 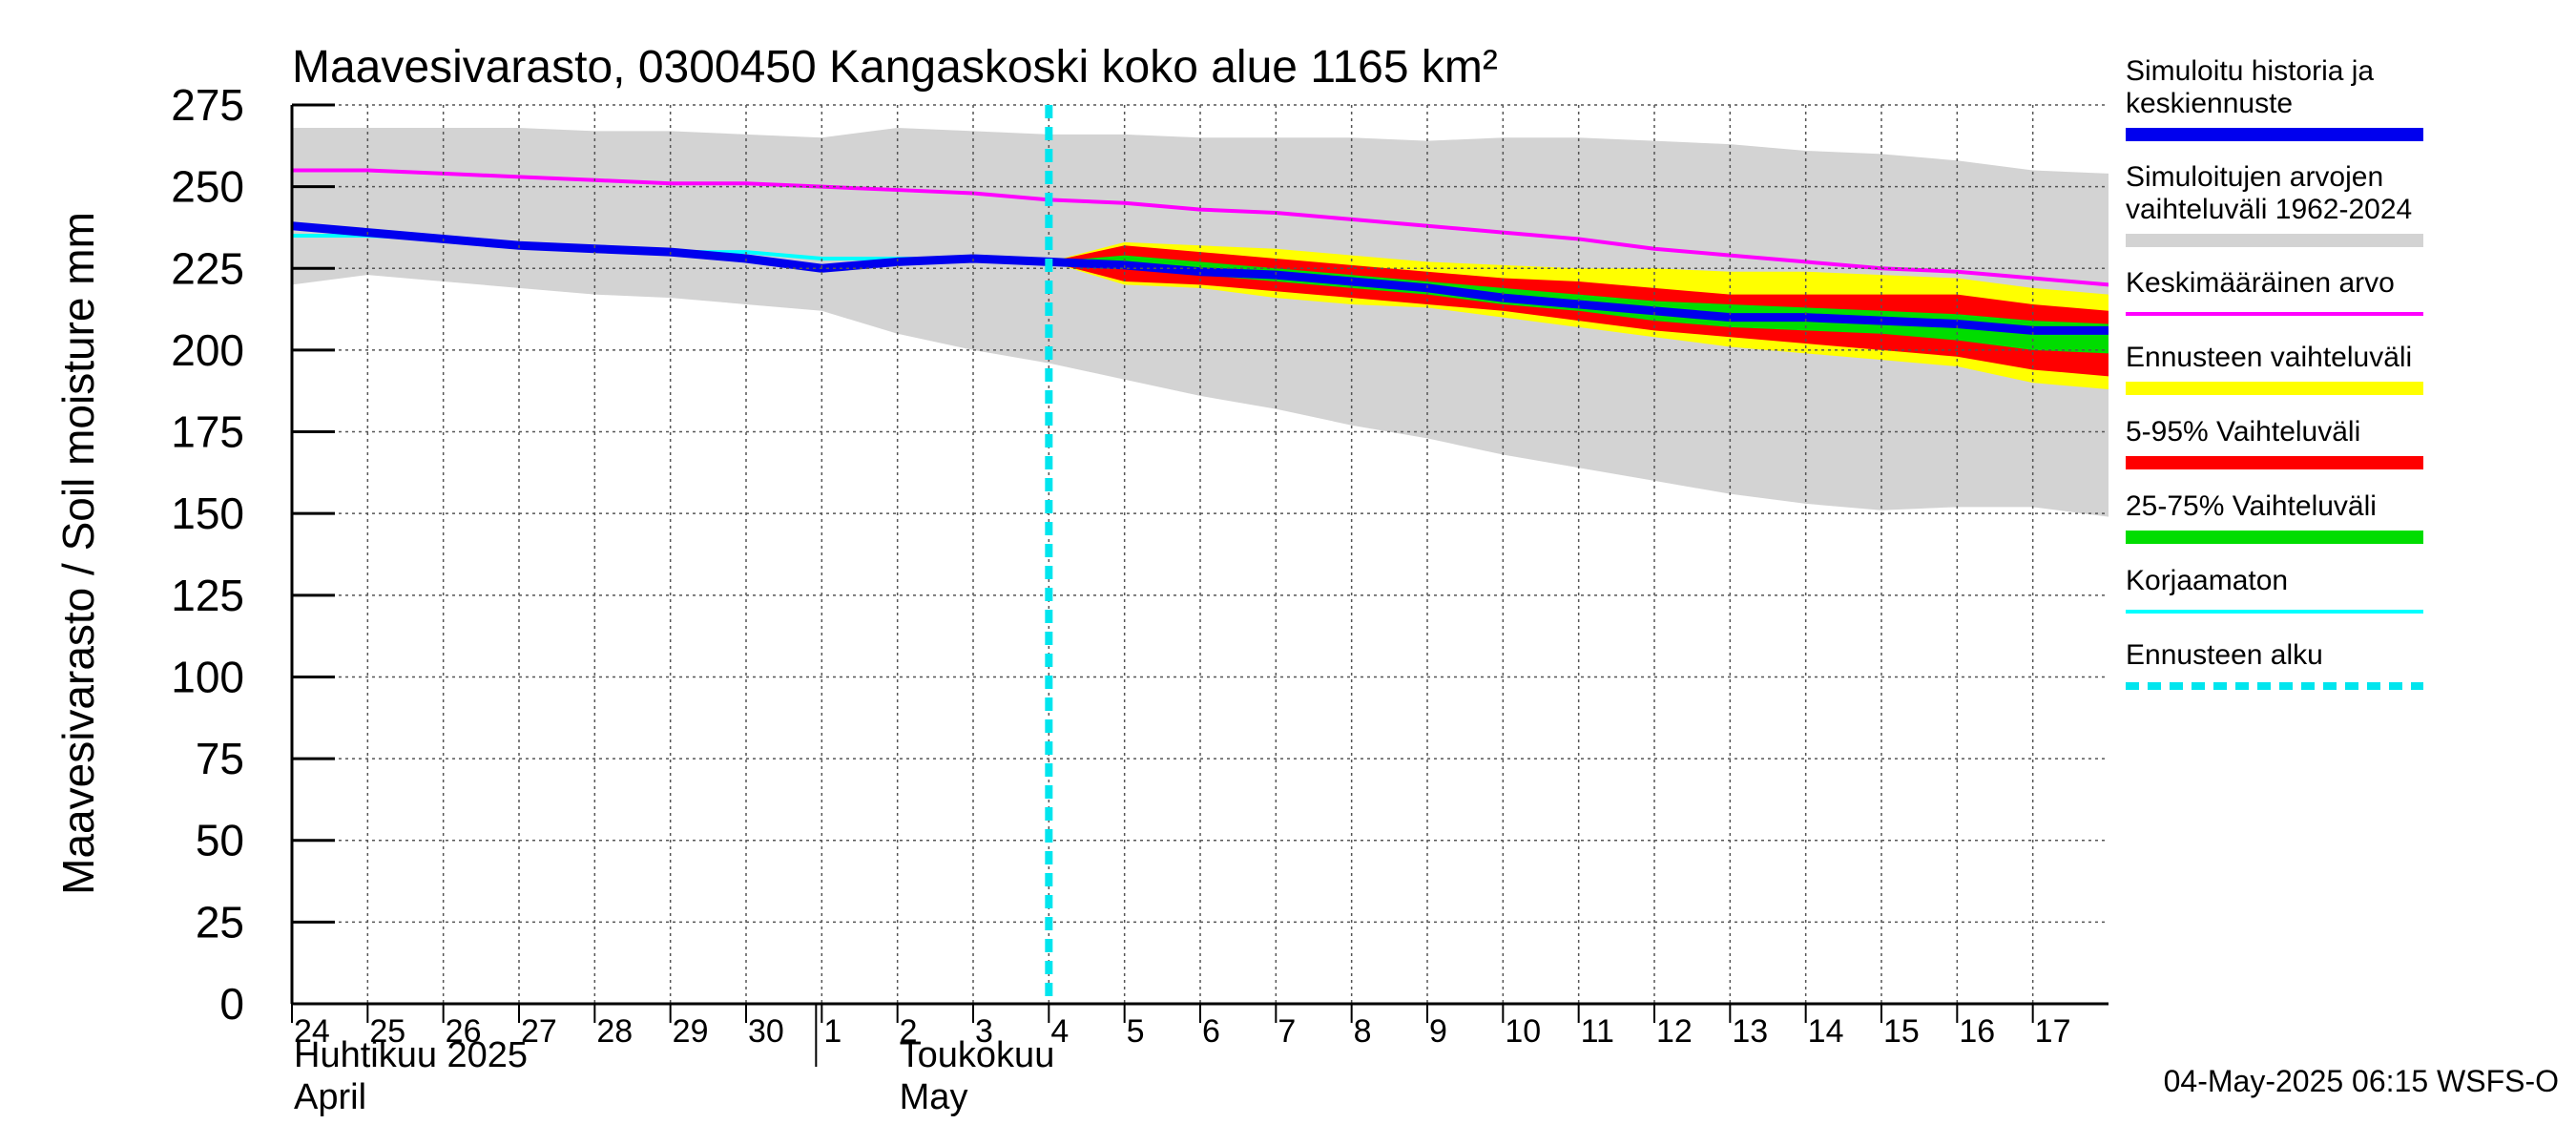 What do you see at coordinates (207, 105) in the screenshot?
I see `y-tick-label: 275` at bounding box center [207, 105].